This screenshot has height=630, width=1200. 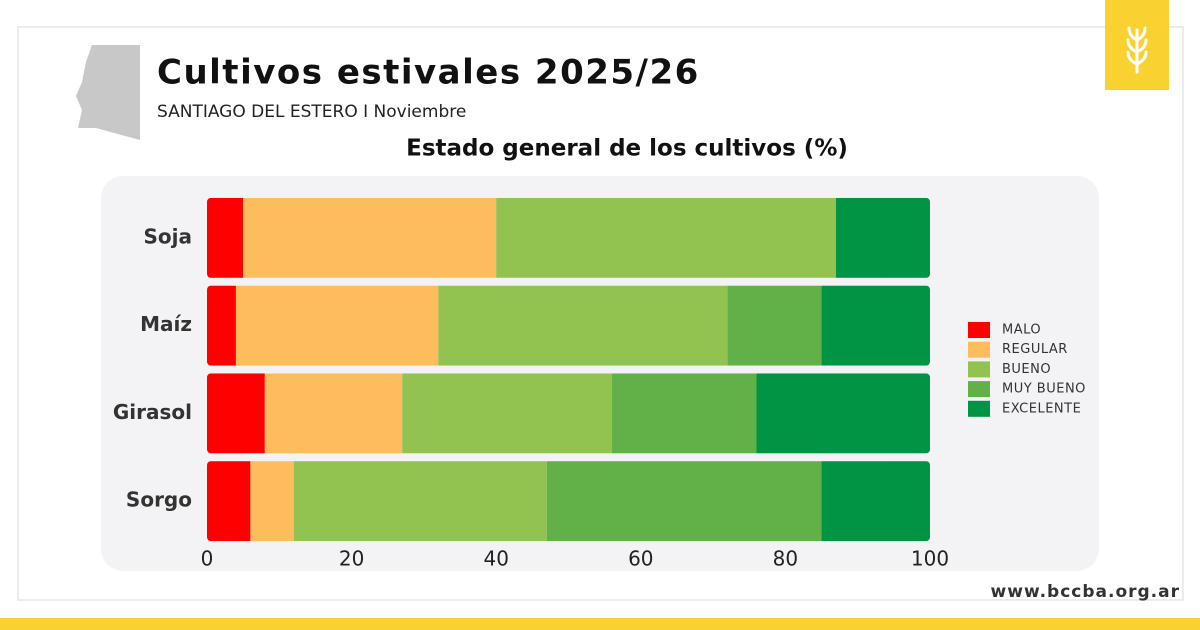 I want to click on legend-label: MUY BUENO, so click(x=1044, y=389).